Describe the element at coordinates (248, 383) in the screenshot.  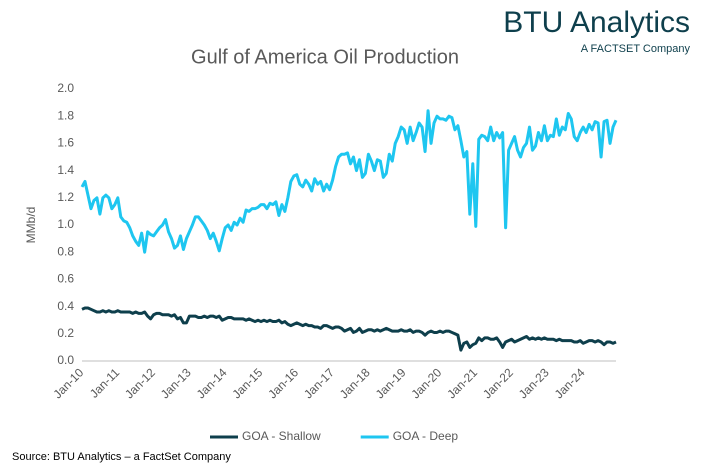
I see `x-tick-label: Jan-15` at that location.